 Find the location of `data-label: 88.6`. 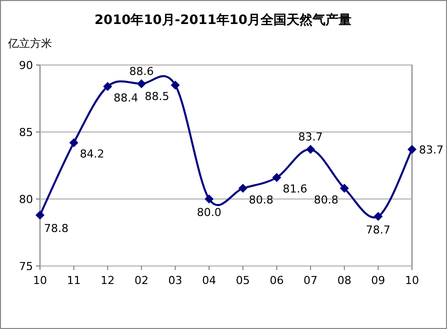

data-label: 88.6 is located at coordinates (141, 71).